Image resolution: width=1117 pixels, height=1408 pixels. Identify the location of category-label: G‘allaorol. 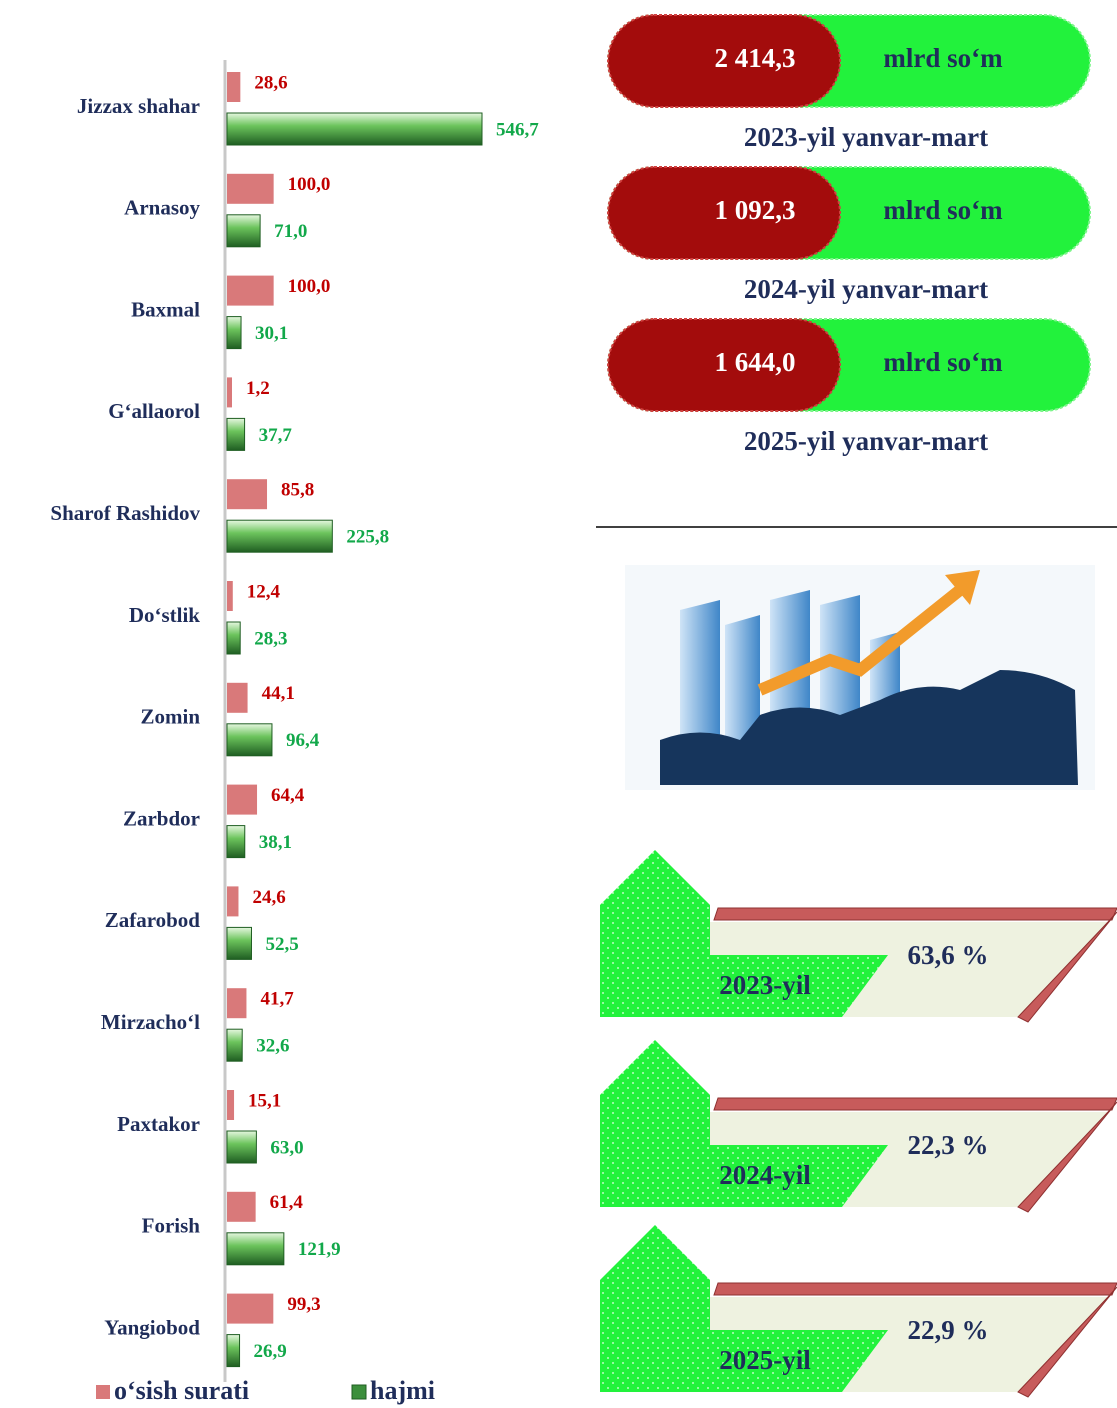
(154, 411).